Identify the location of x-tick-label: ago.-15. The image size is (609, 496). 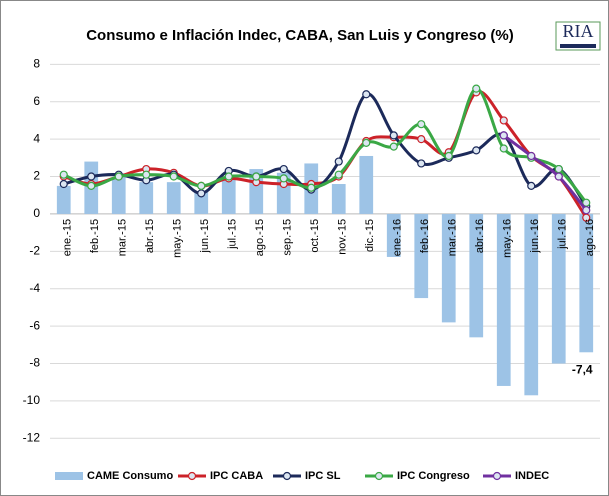
(260, 237).